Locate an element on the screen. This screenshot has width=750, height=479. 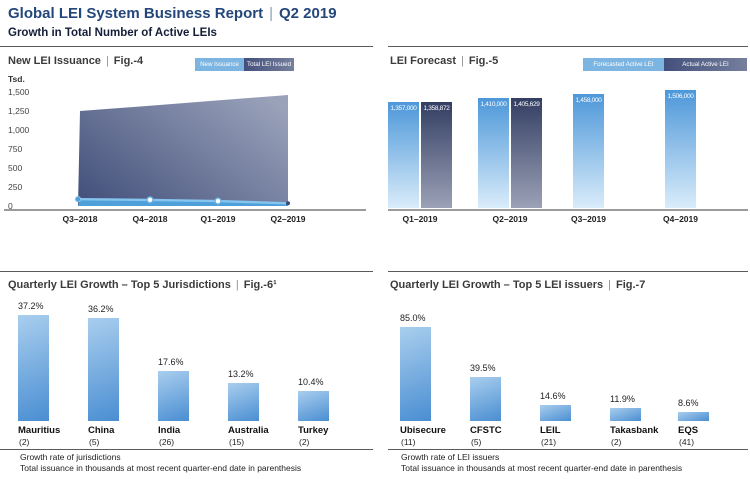
bar-sub-label: (26) is located at coordinates (167, 442).